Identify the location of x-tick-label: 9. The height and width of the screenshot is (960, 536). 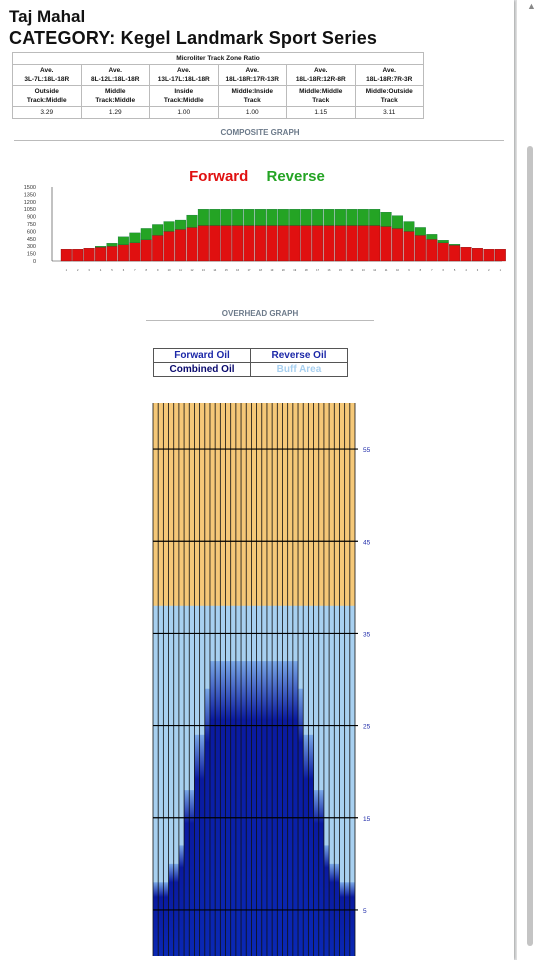
(409, 270).